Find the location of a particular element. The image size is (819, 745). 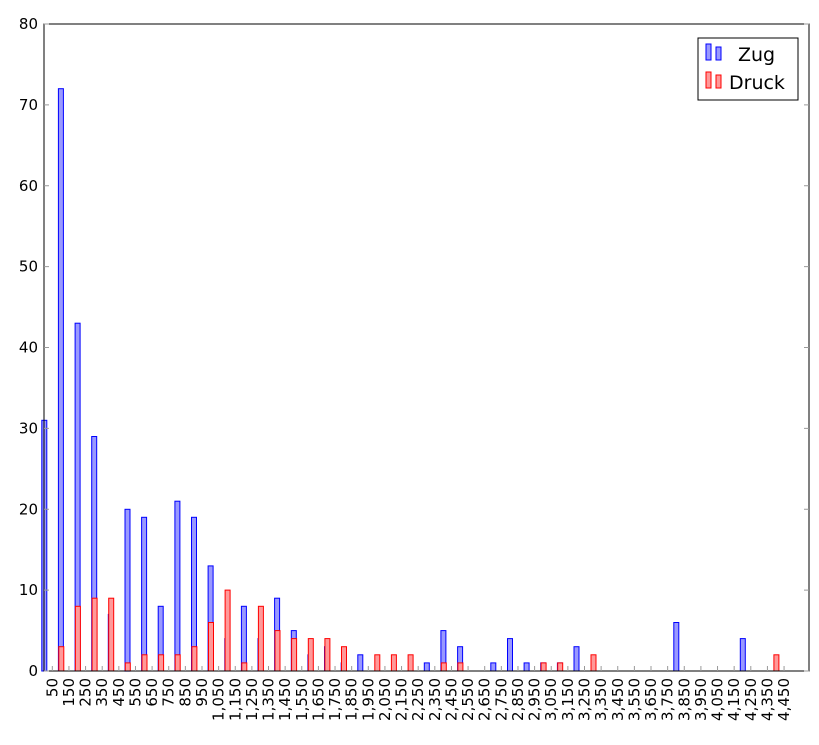

x-tick-label-2250: 2,250 is located at coordinates (418, 699).